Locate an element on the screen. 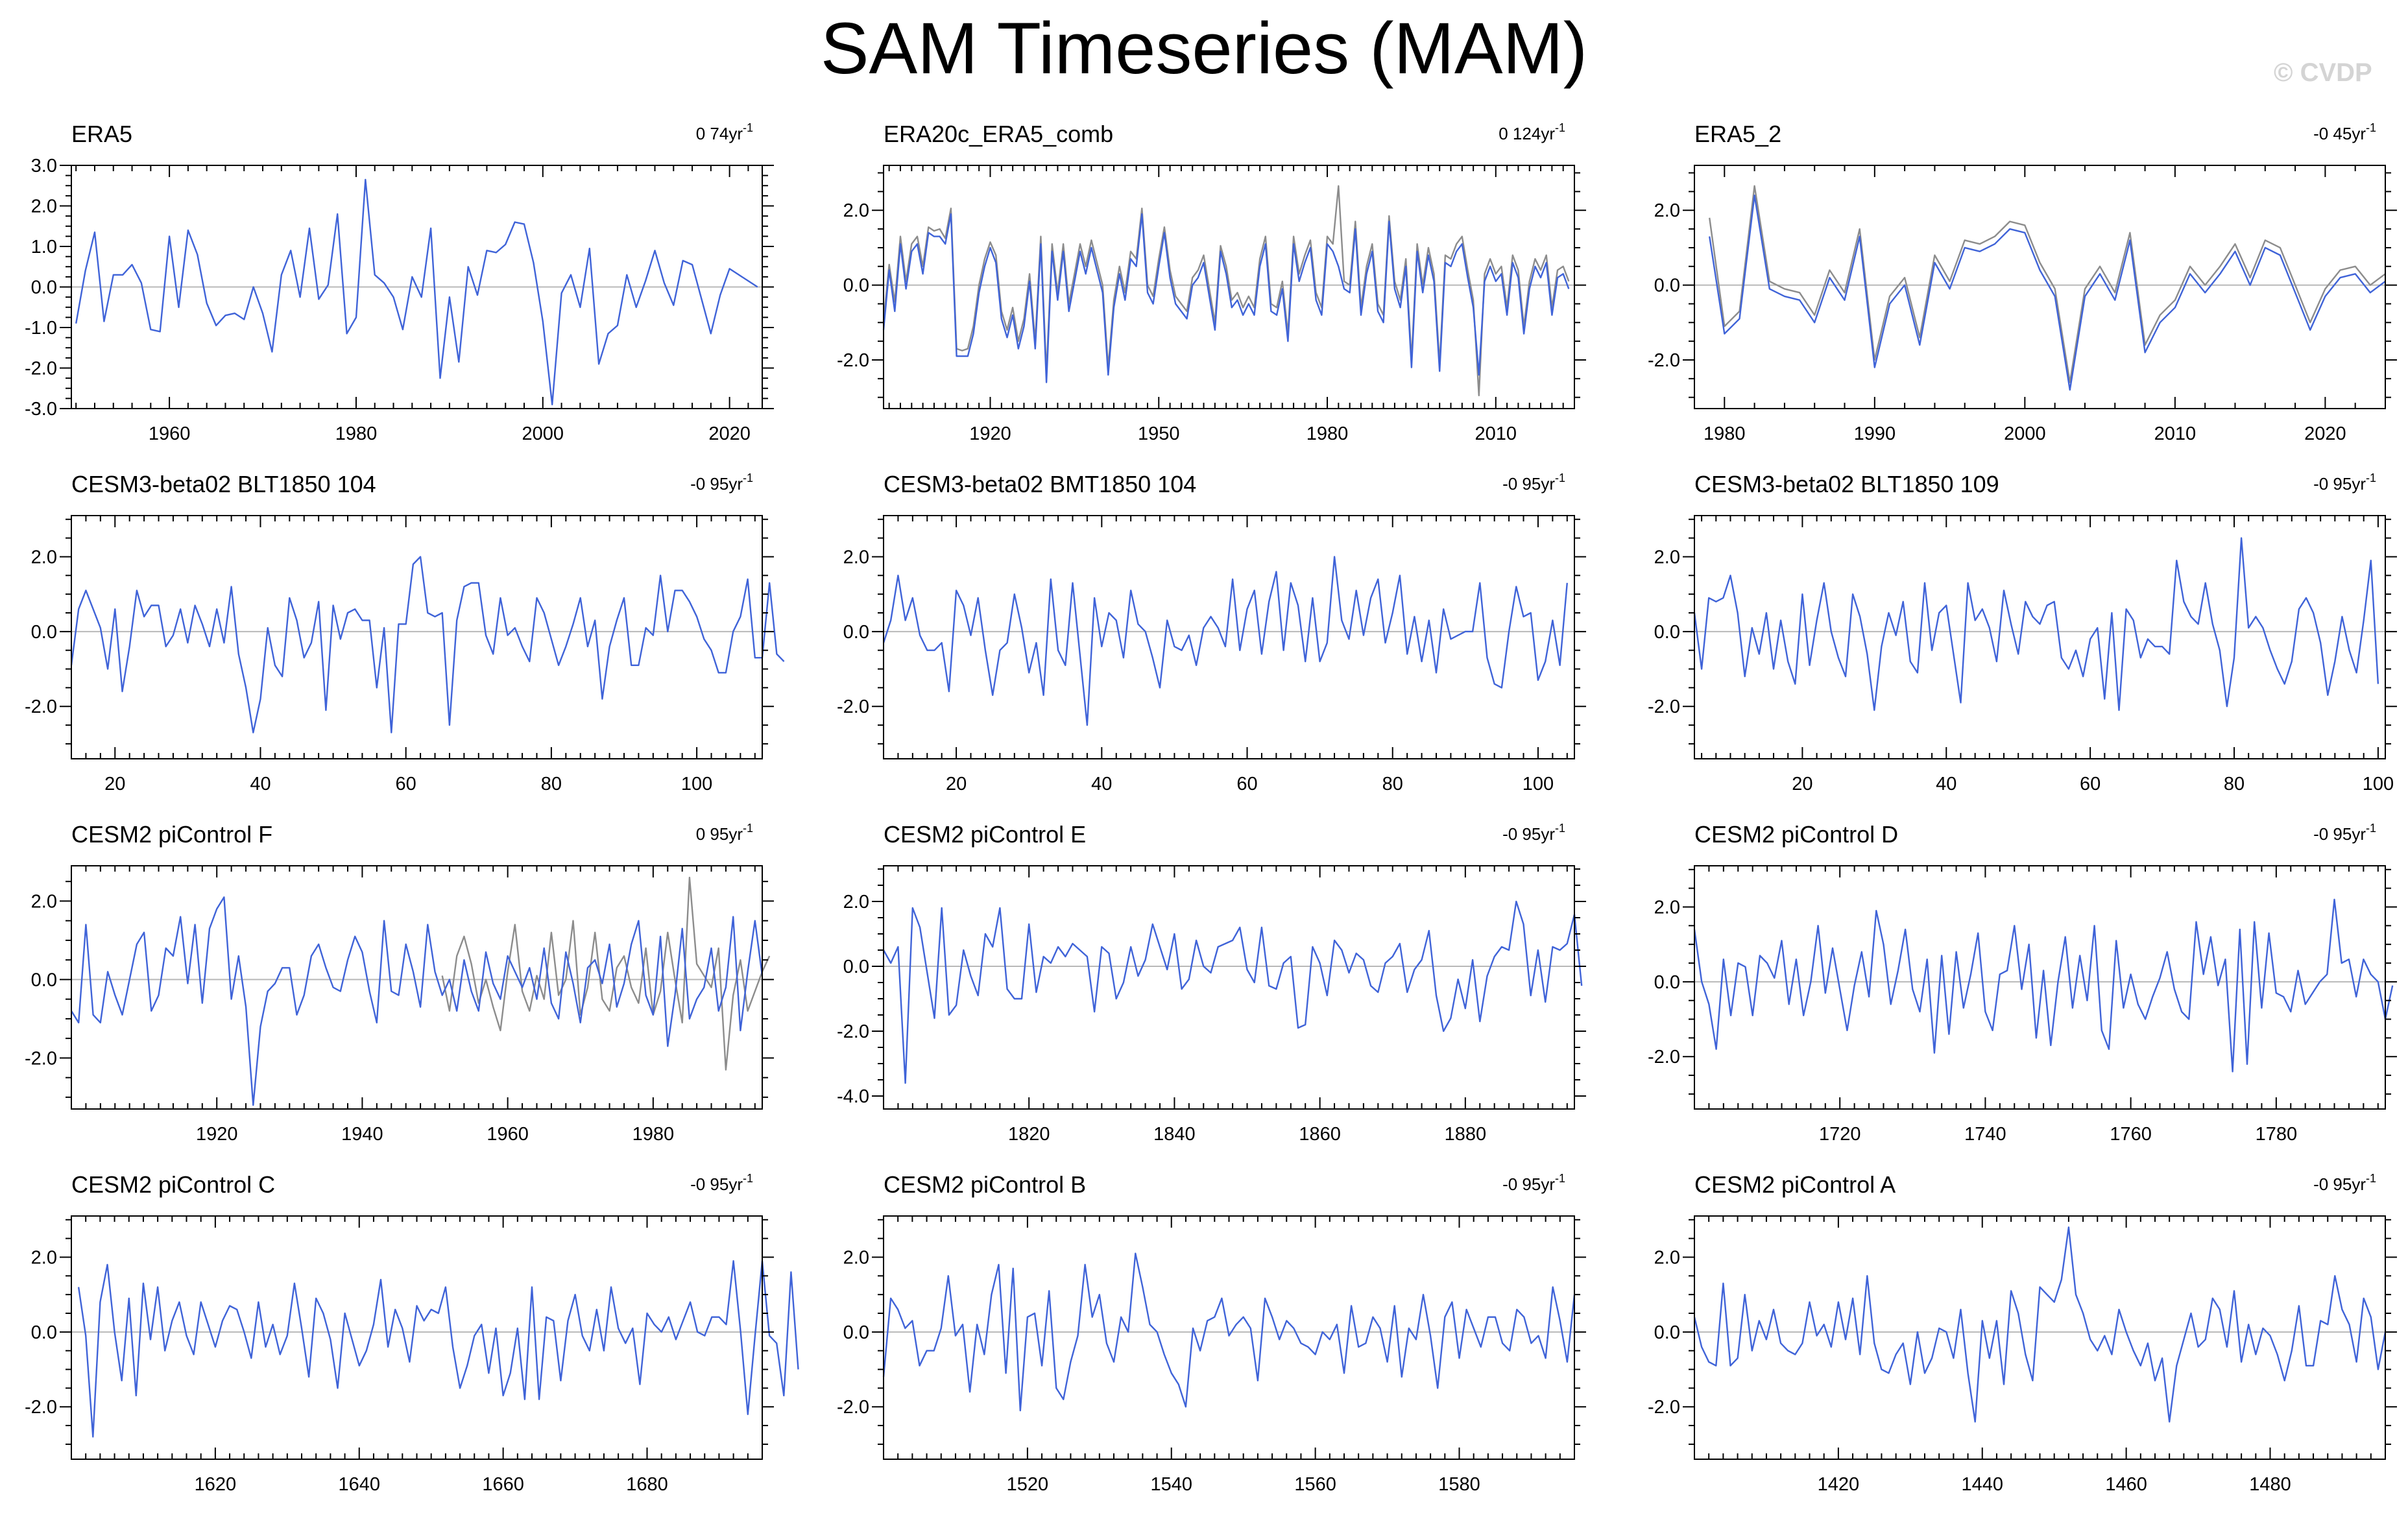 The height and width of the screenshot is (1526, 2408). x-tick-label: 1840 is located at coordinates (1174, 1134).